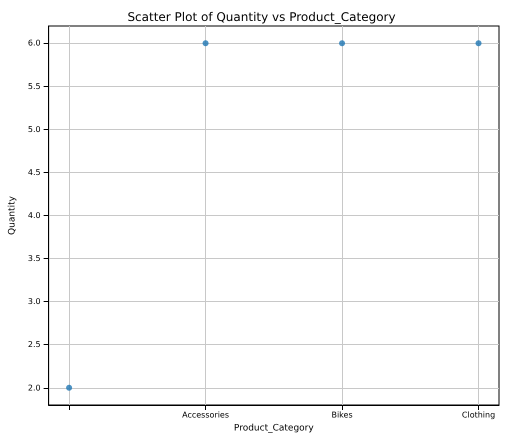  Describe the element at coordinates (479, 415) in the screenshot. I see `x-tick-label: Clothing` at that location.